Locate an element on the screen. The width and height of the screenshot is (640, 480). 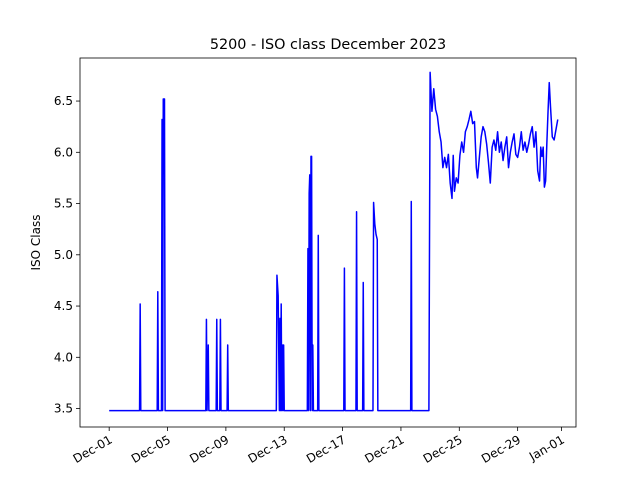
y-axis-label: ISO Class is located at coordinates (36, 243).